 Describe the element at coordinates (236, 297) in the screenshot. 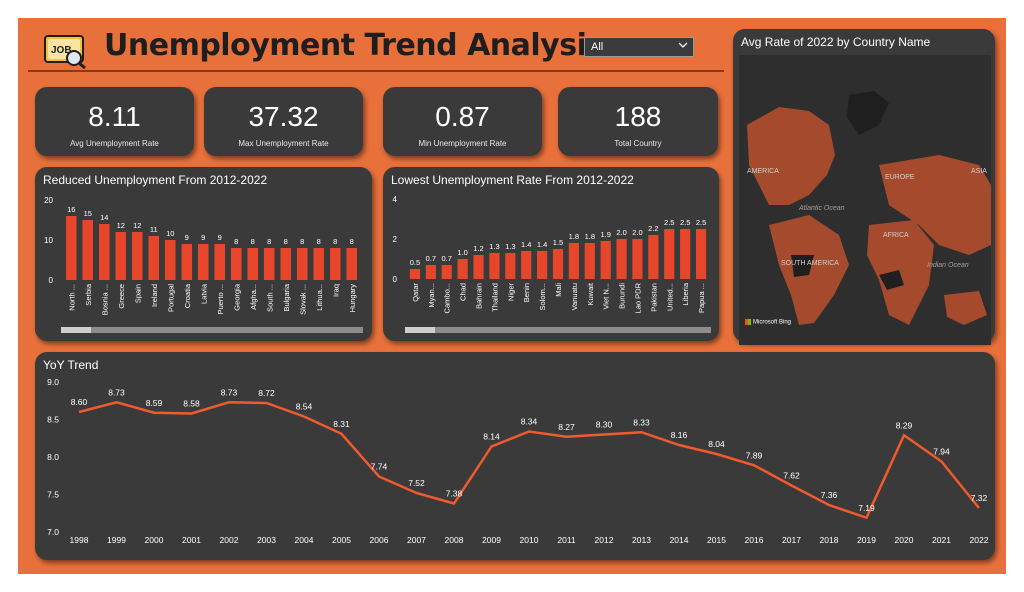

I see `x-tick-label: Georgia` at that location.